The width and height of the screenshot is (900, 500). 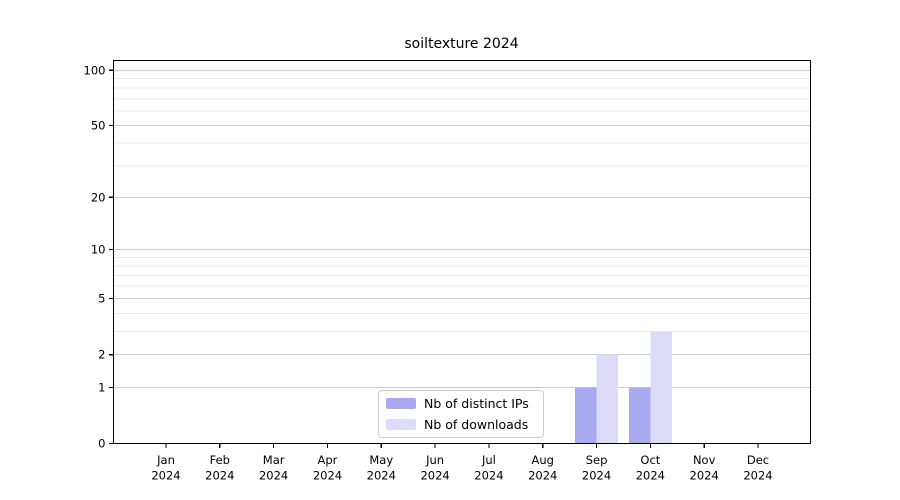 I want to click on legend: Nb of distinct IPs Nb of downloads, so click(x=461, y=414).